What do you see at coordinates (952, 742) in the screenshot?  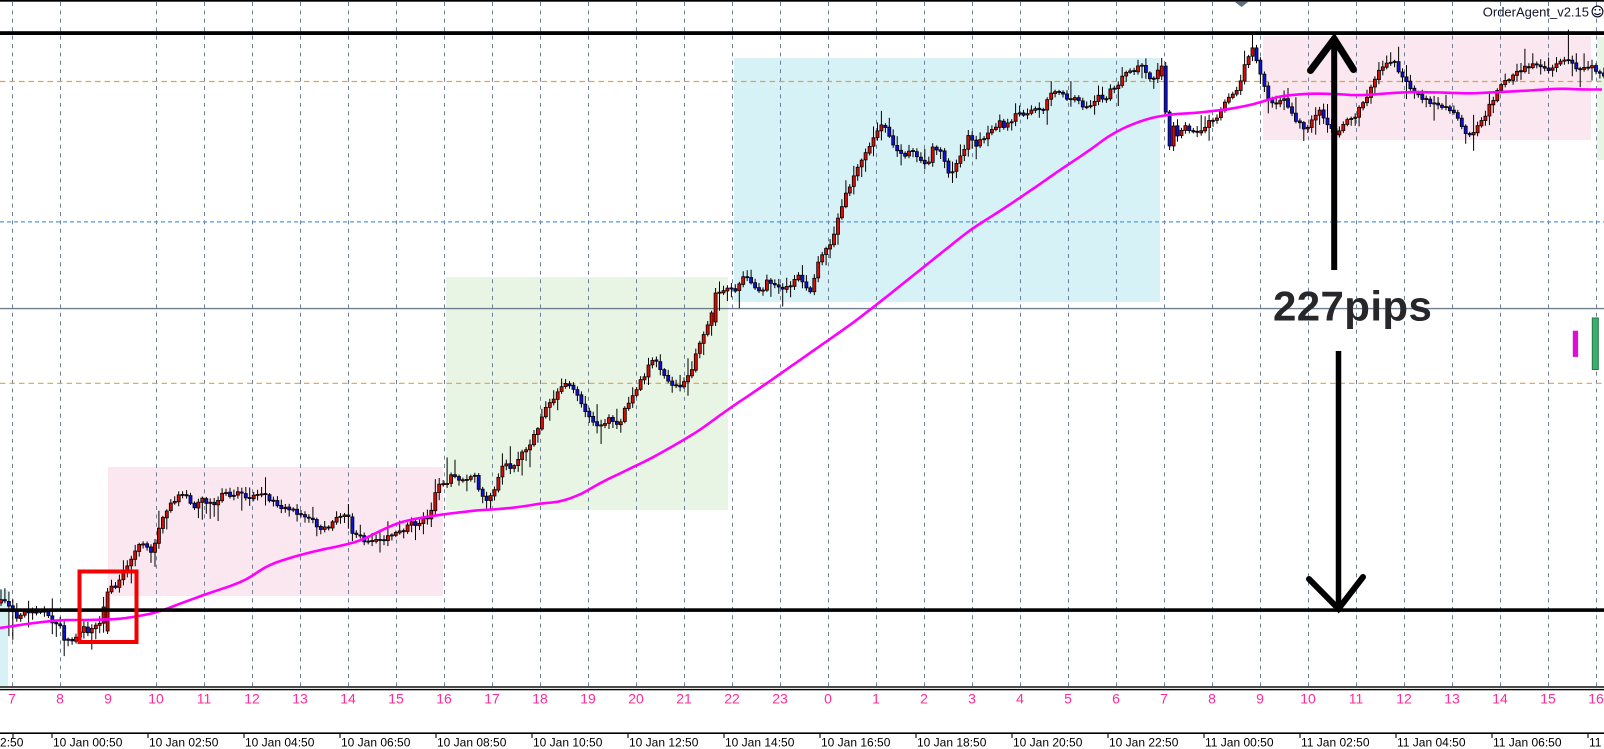 I see `svg-text: 10 Jan 18:50` at bounding box center [952, 742].